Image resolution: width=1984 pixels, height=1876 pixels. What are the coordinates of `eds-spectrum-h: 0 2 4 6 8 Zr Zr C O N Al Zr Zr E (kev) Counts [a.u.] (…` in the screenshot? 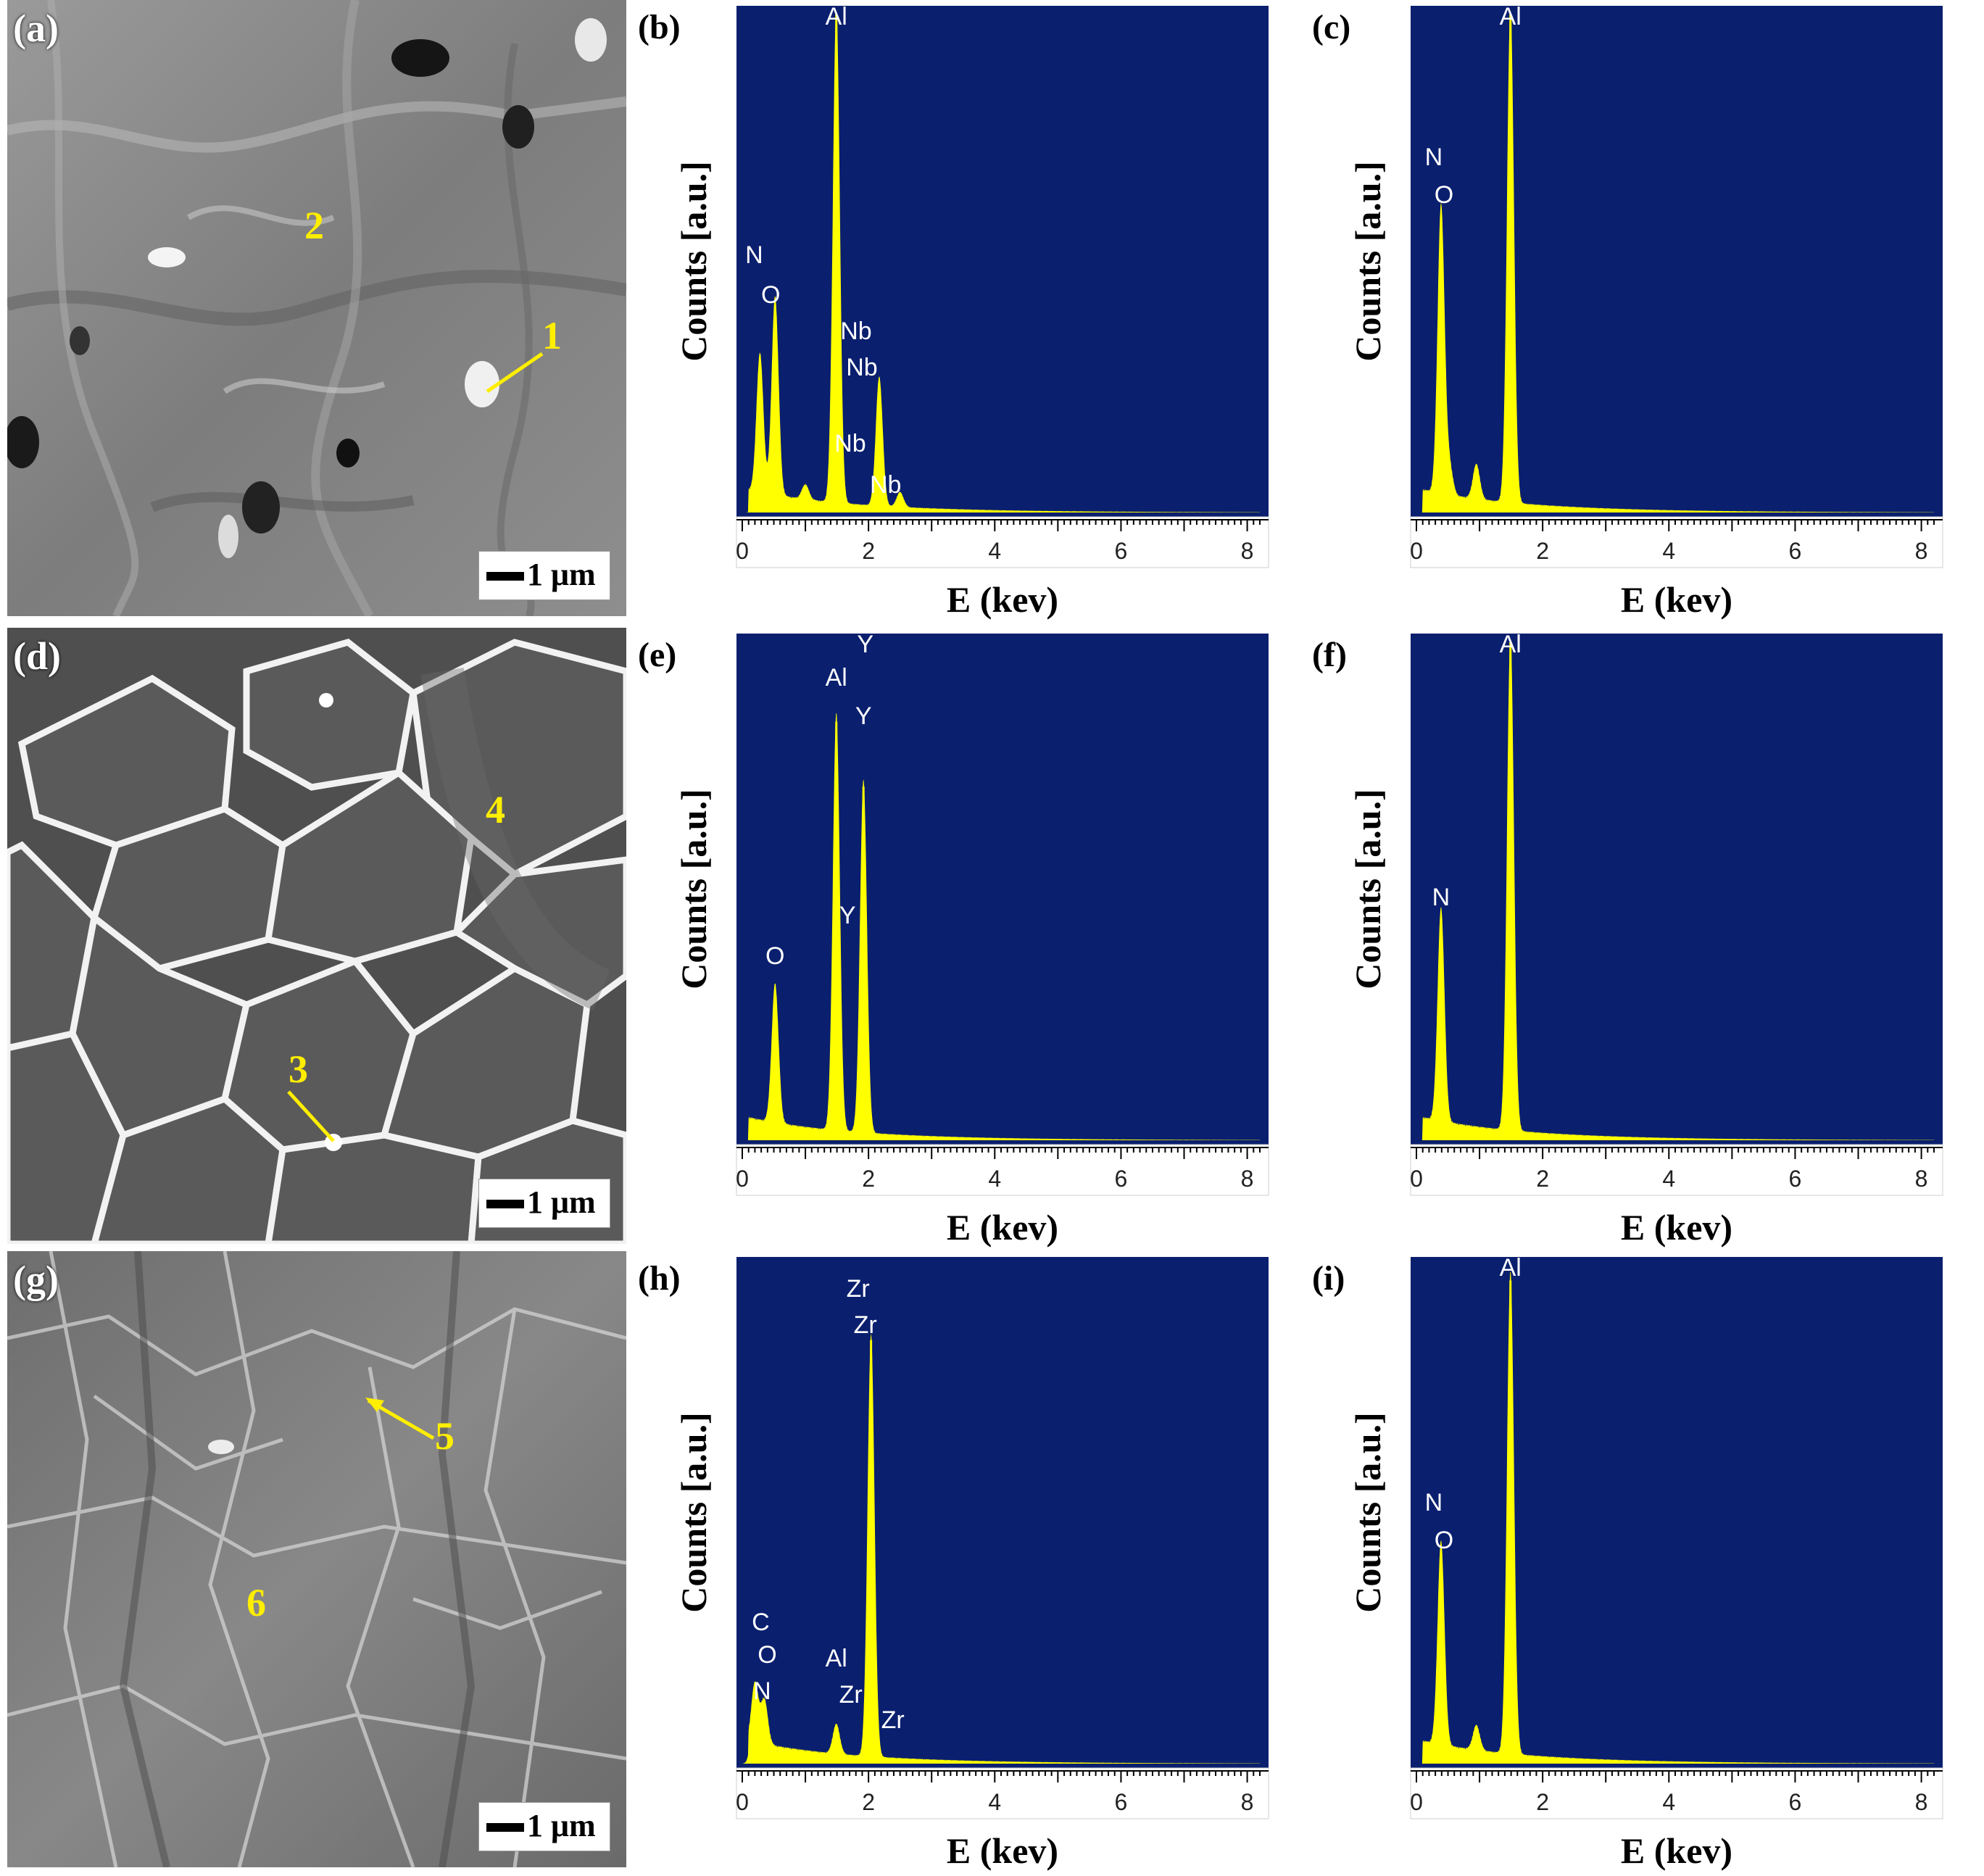 It's located at (957, 1563).